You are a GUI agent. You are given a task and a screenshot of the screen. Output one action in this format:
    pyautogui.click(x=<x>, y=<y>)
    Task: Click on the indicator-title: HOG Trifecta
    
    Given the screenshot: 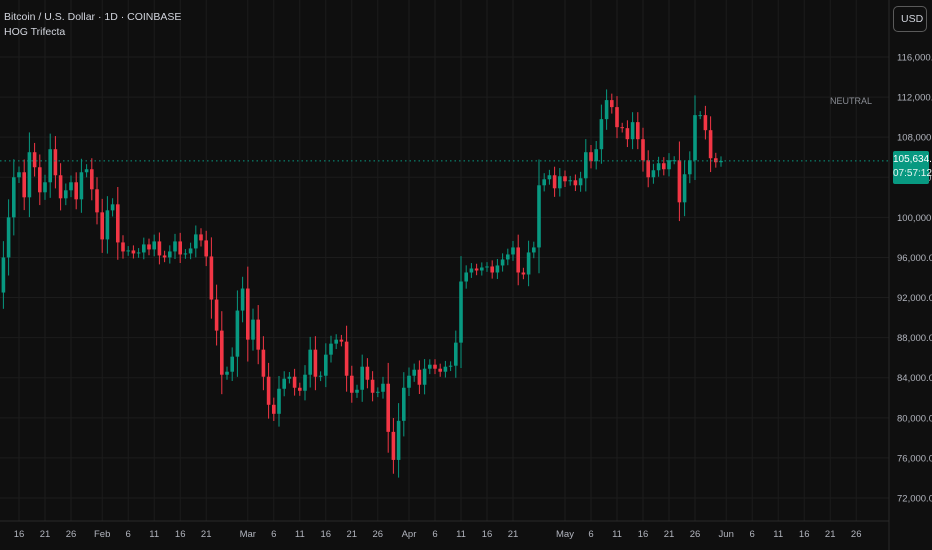 What is the action you would take?
    pyautogui.click(x=35, y=32)
    